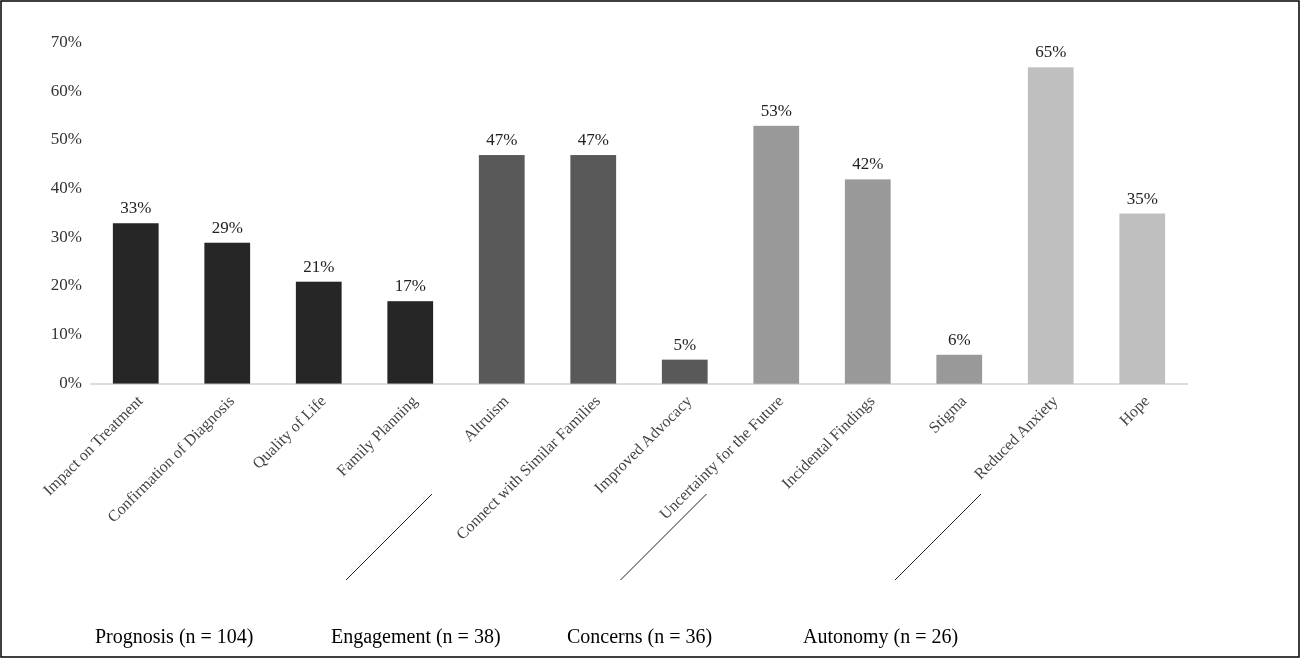  I want to click on data-label: 53%, so click(776, 110).